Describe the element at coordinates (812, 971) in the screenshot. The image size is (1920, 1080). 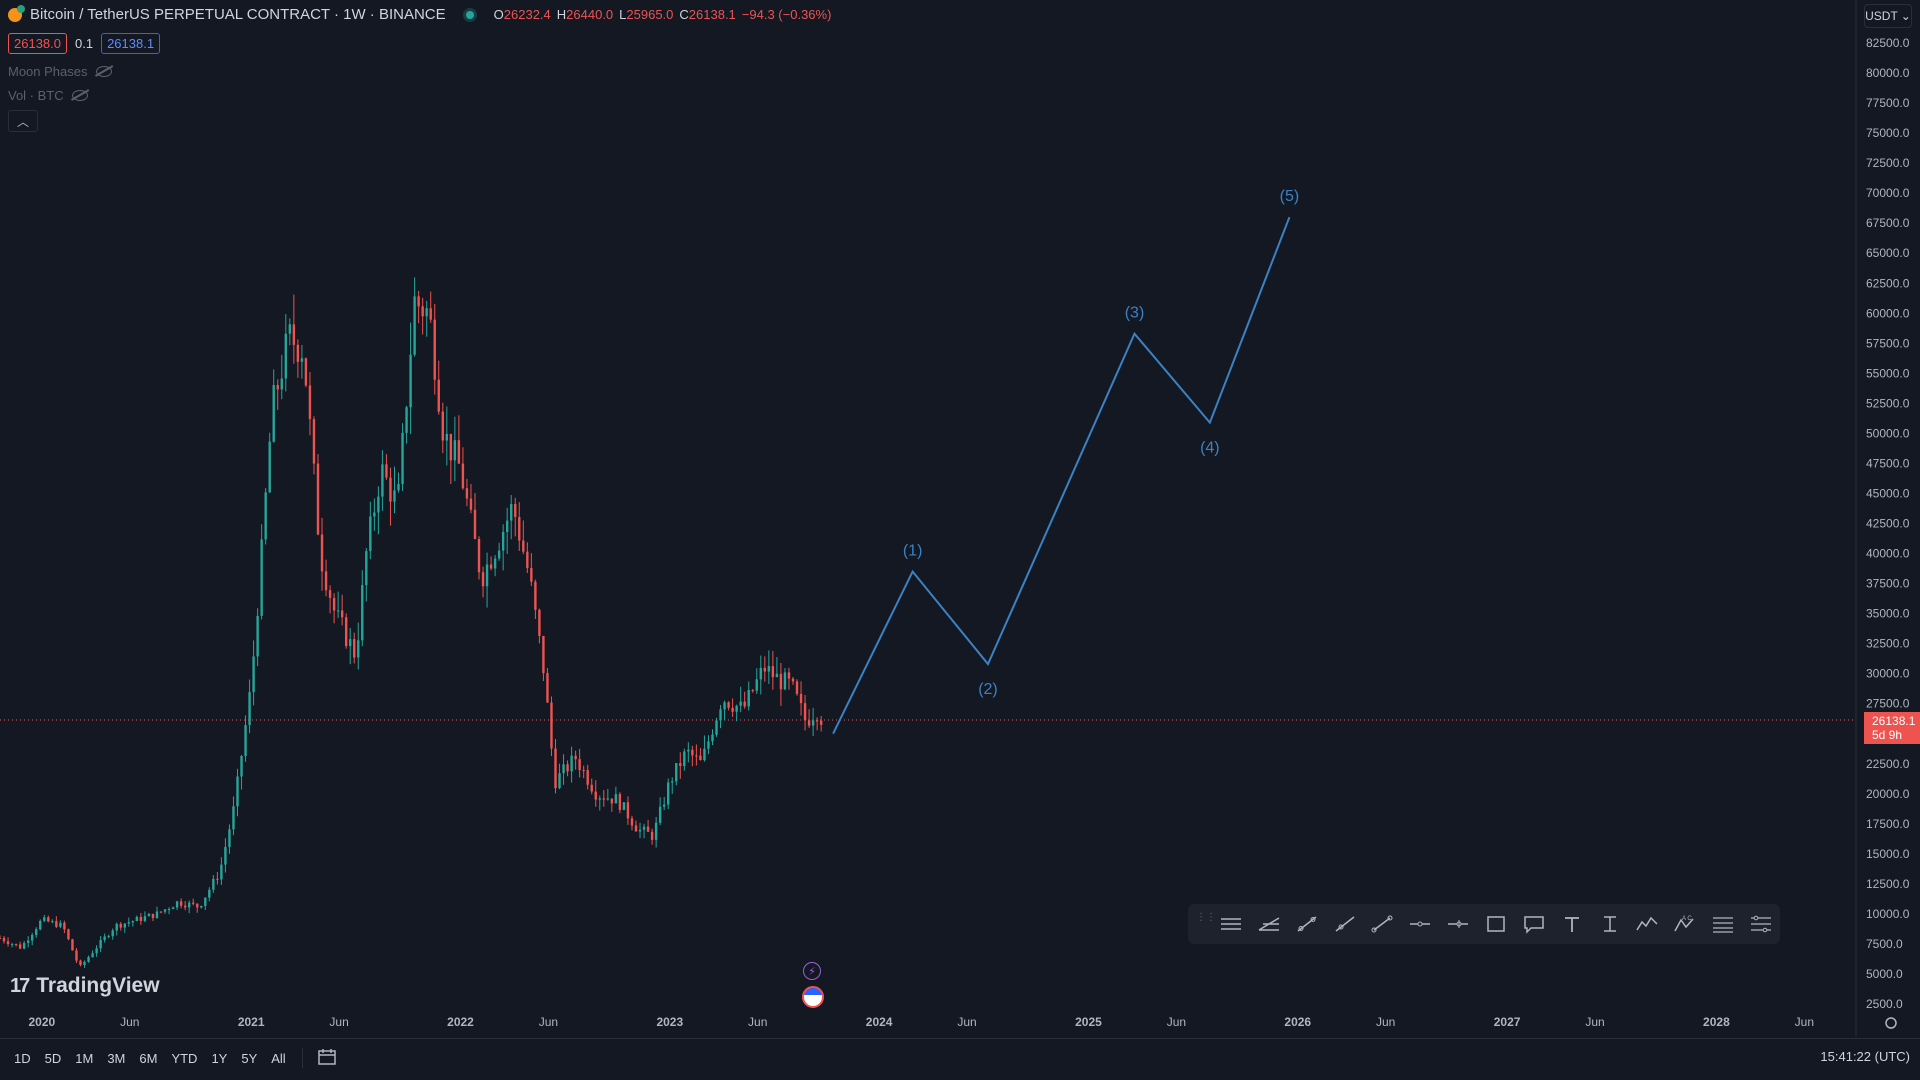
I see `lightning-event-icon: ⚡` at that location.